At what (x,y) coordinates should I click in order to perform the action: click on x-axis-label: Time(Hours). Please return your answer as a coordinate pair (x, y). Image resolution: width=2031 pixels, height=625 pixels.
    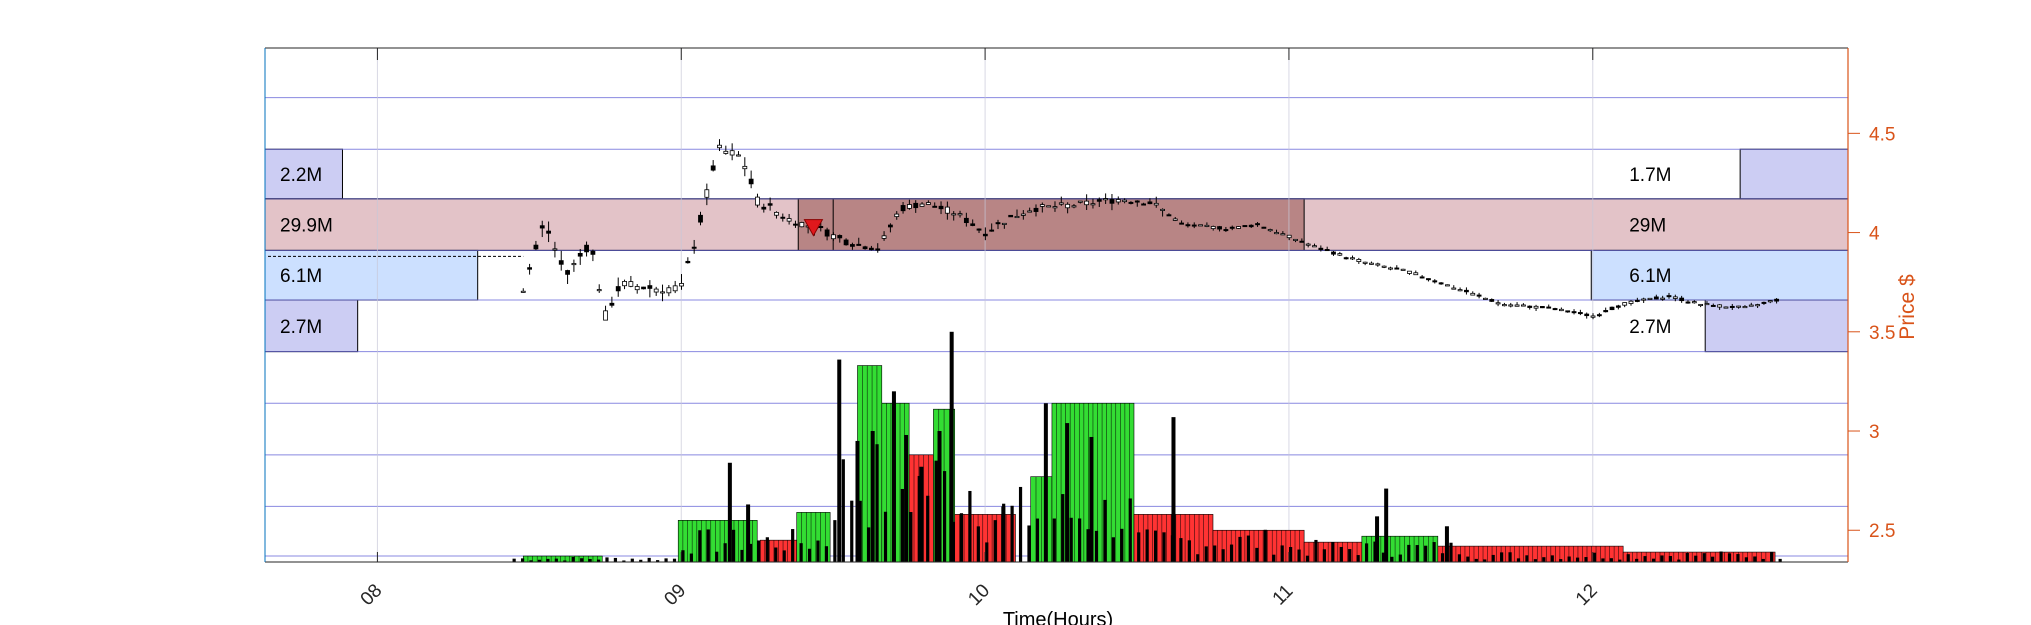
    Looking at the image, I should click on (1058, 617).